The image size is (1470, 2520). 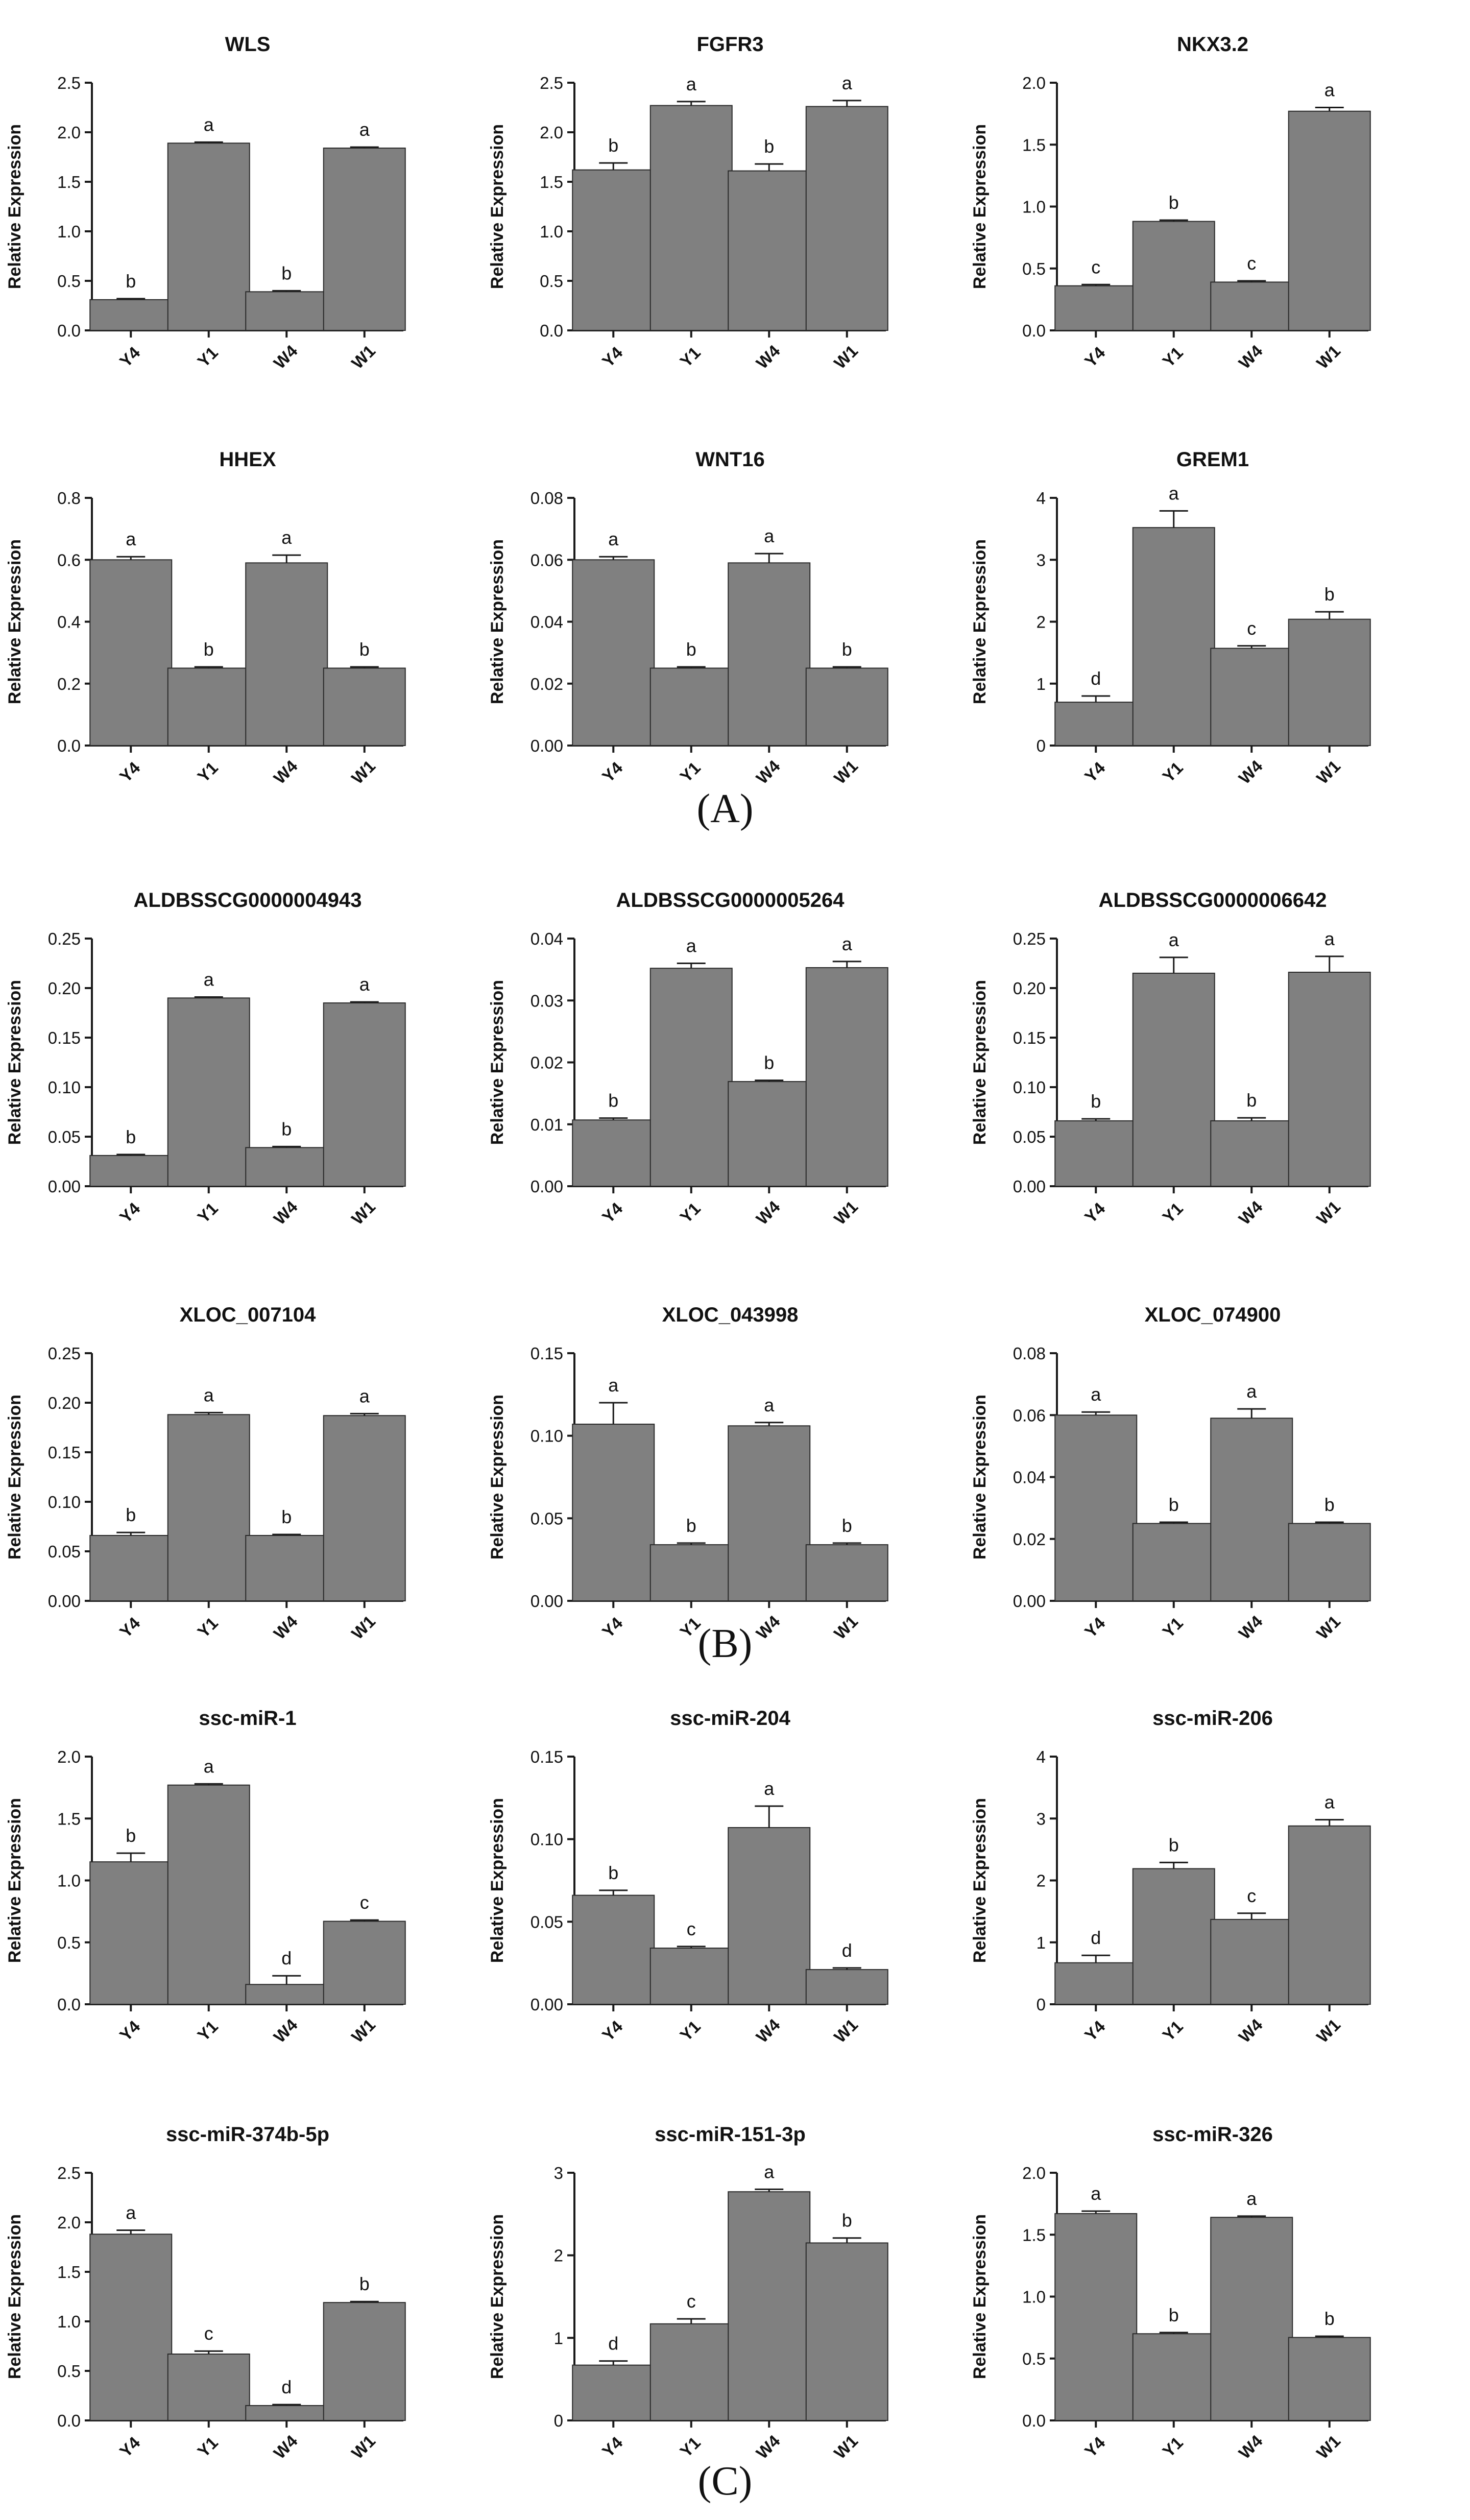 I want to click on y-tick-label: 0.4, so click(x=69, y=622).